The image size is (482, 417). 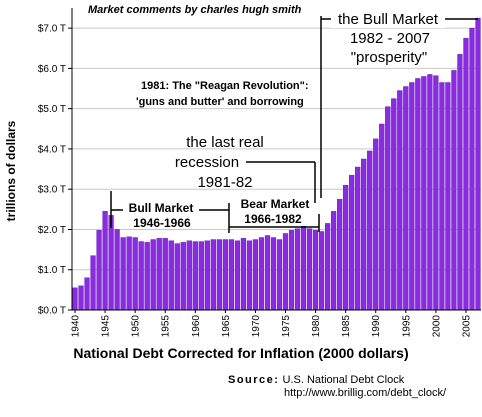 What do you see at coordinates (261, 274) in the screenshot?
I see `bar-1971` at bounding box center [261, 274].